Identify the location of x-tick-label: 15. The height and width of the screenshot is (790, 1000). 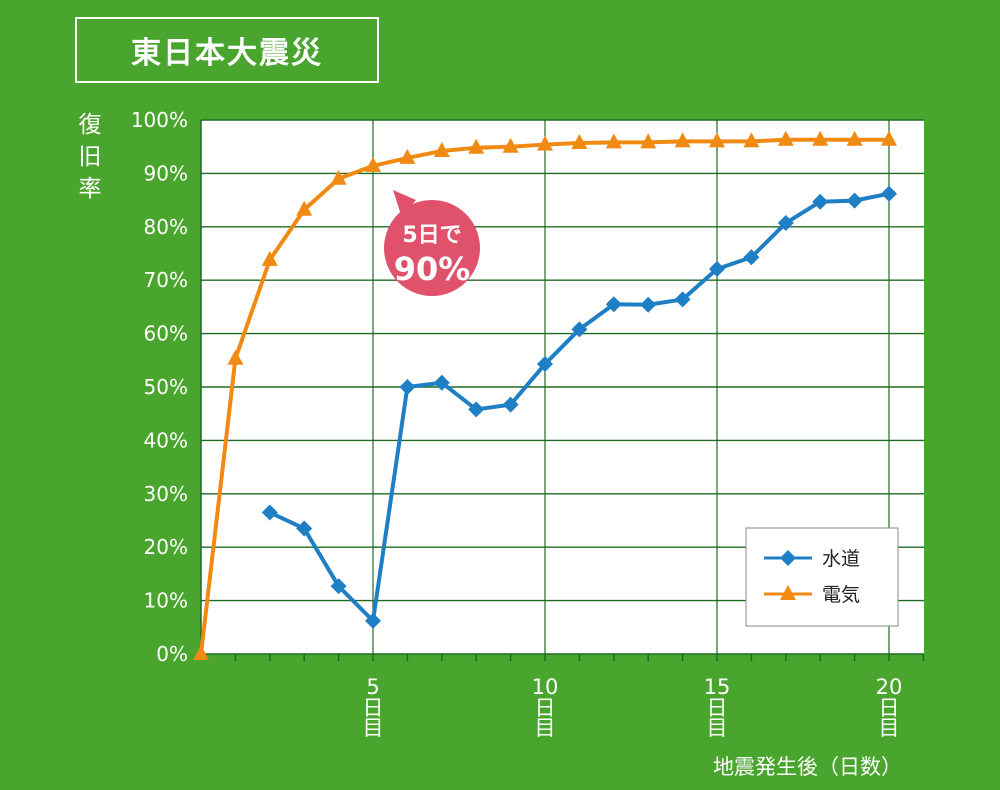
(717, 687).